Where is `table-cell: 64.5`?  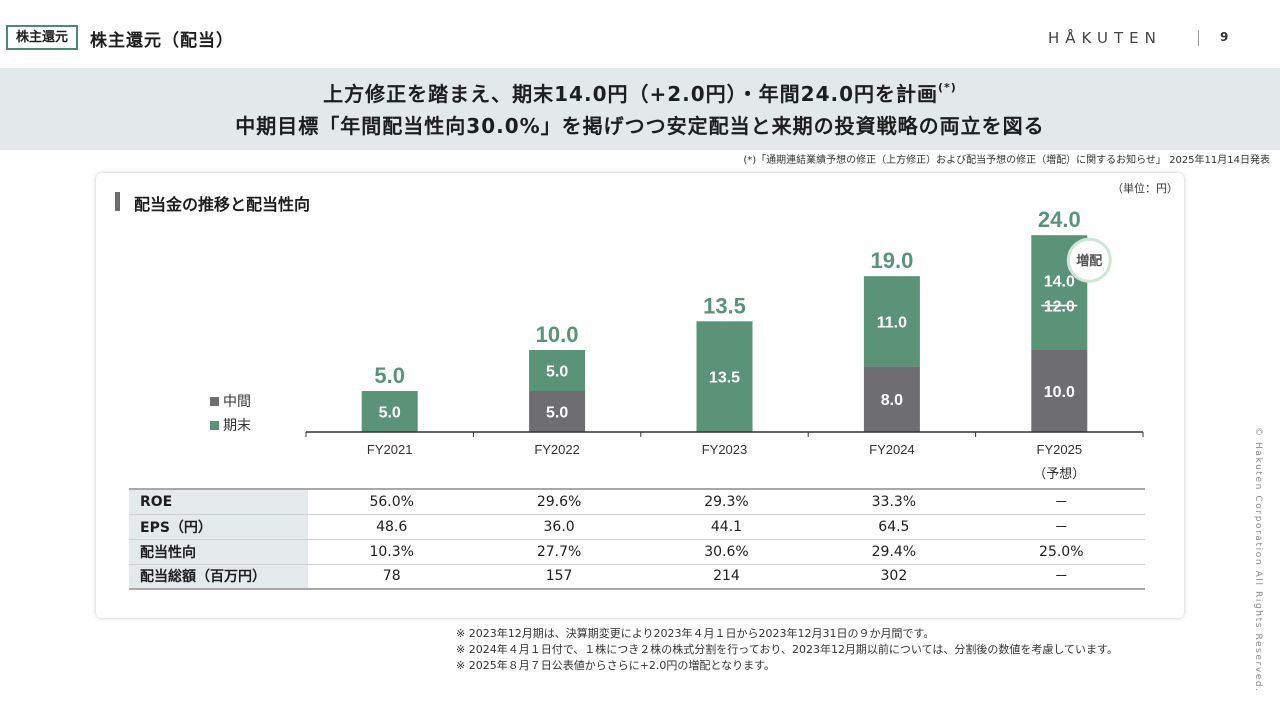
table-cell: 64.5 is located at coordinates (894, 527).